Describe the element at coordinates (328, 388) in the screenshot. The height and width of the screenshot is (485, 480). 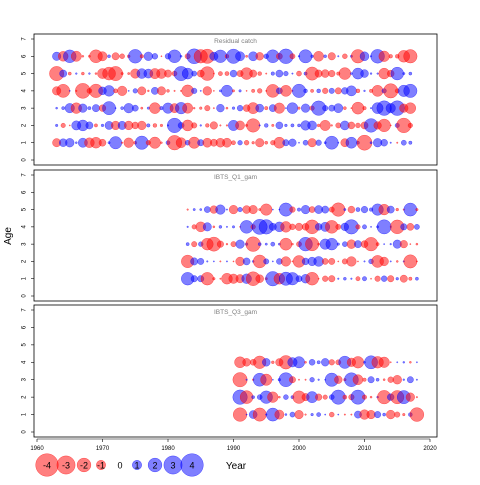
I see `bubbles` at that location.